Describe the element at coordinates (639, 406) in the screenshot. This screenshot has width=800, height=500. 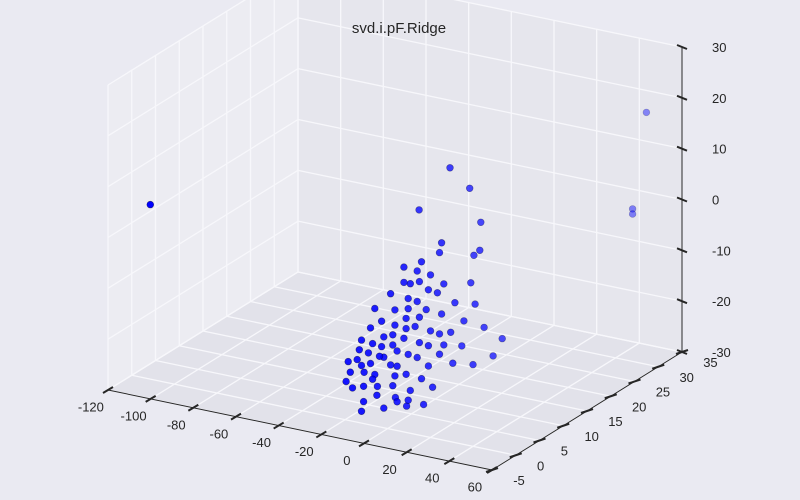
I see `y-tick-label: 20` at that location.